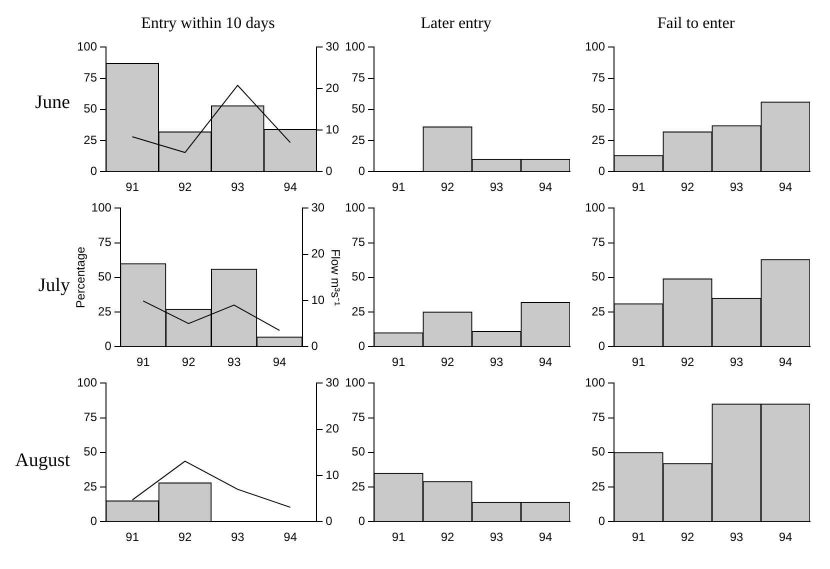 The height and width of the screenshot is (569, 830). I want to click on text: July, so click(53, 285).